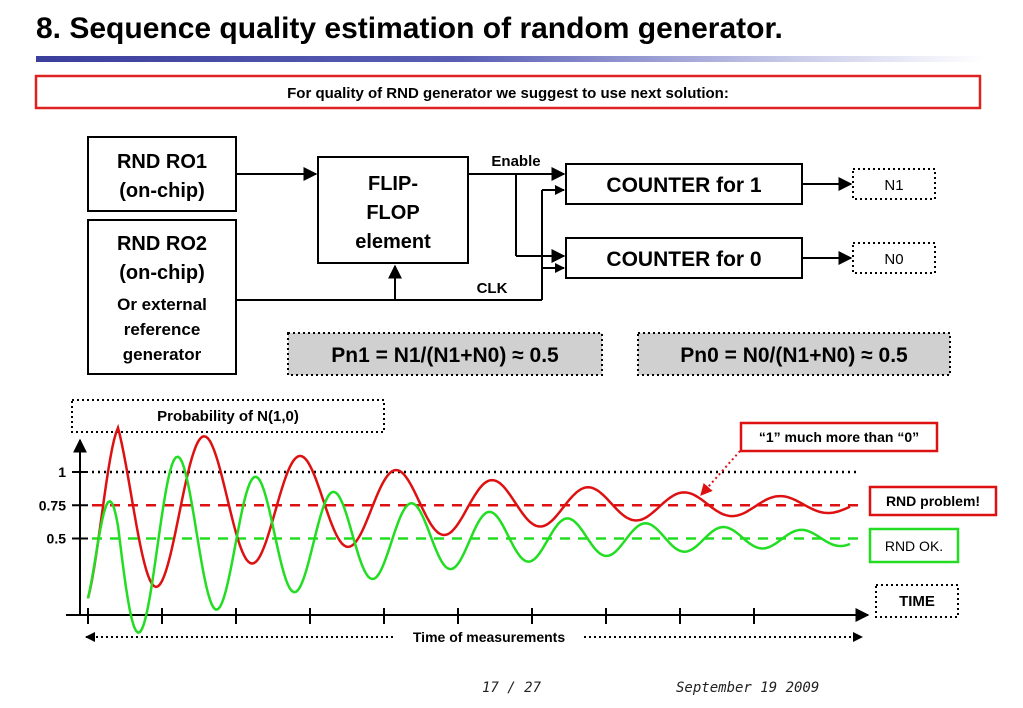 The width and height of the screenshot is (1023, 708). I want to click on ff-label-1: FLIP-, so click(393, 184).